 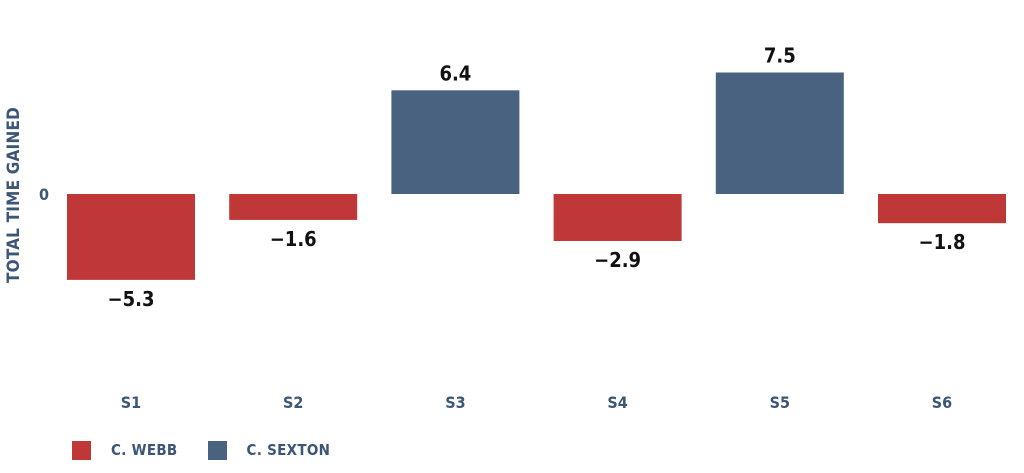 What do you see at coordinates (131, 402) in the screenshot?
I see `x-tick-label-s1: S1` at bounding box center [131, 402].